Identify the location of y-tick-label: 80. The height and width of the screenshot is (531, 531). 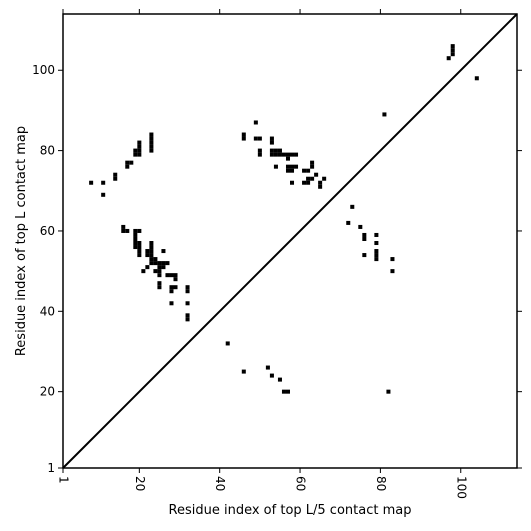
(47, 151).